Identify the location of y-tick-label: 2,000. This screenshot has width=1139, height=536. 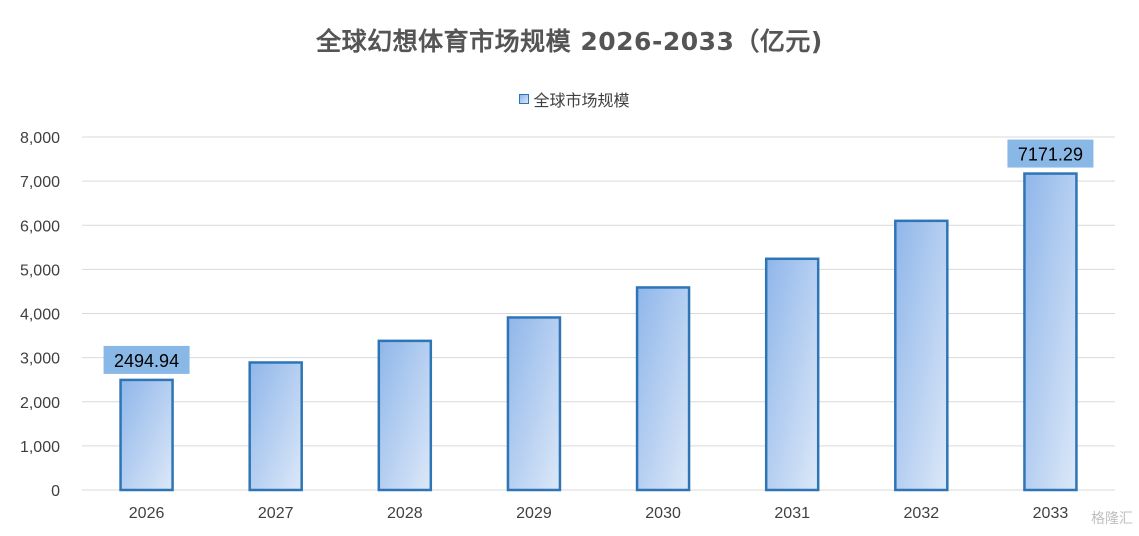
(40, 403).